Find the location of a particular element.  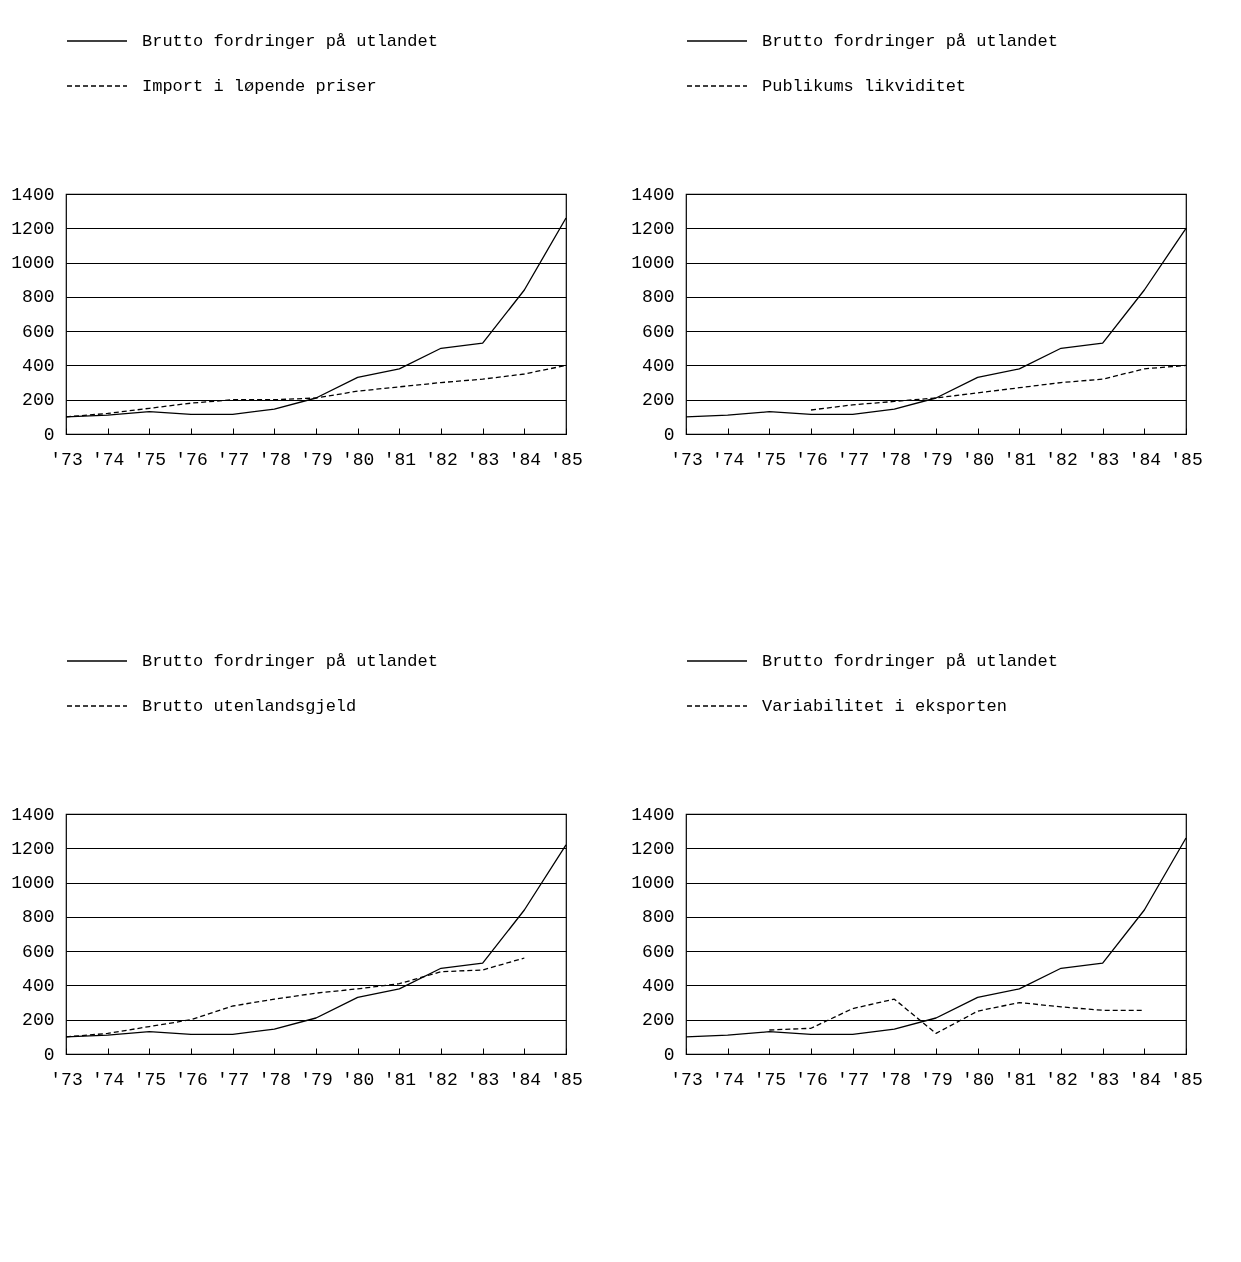

legend-label: Variabilitet i eksporten is located at coordinates (884, 706).